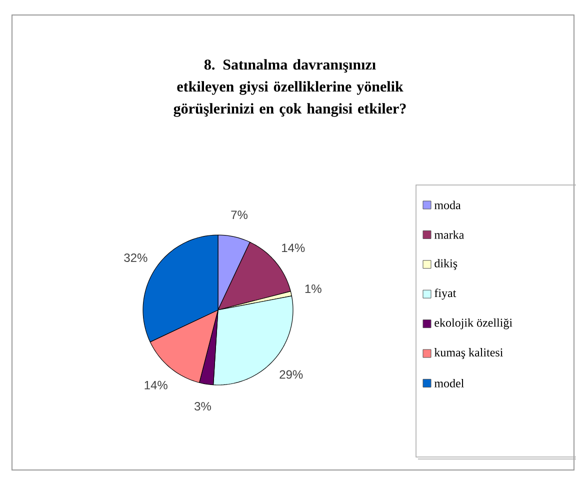 The height and width of the screenshot is (478, 576). Describe the element at coordinates (447, 205) in the screenshot. I see `legend-label: moda` at that location.